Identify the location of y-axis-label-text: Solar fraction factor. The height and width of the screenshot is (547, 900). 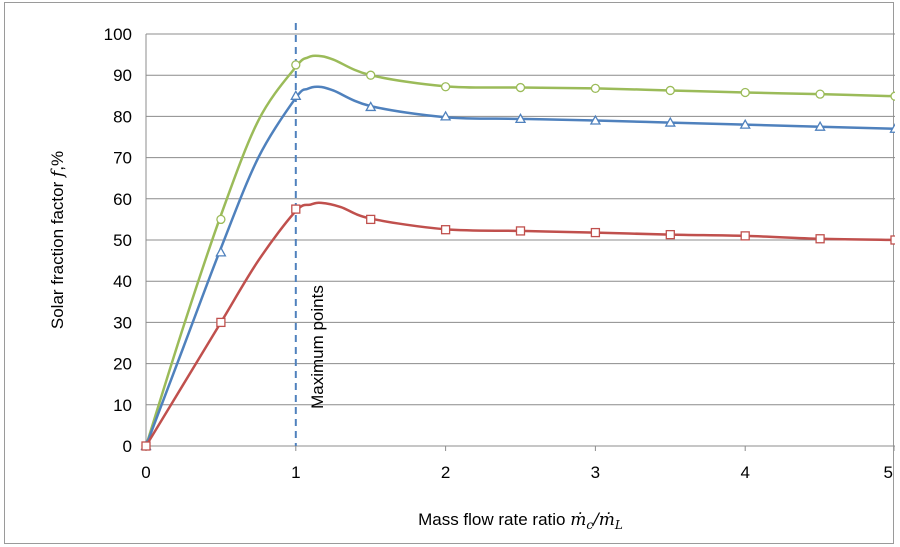
(57, 253).